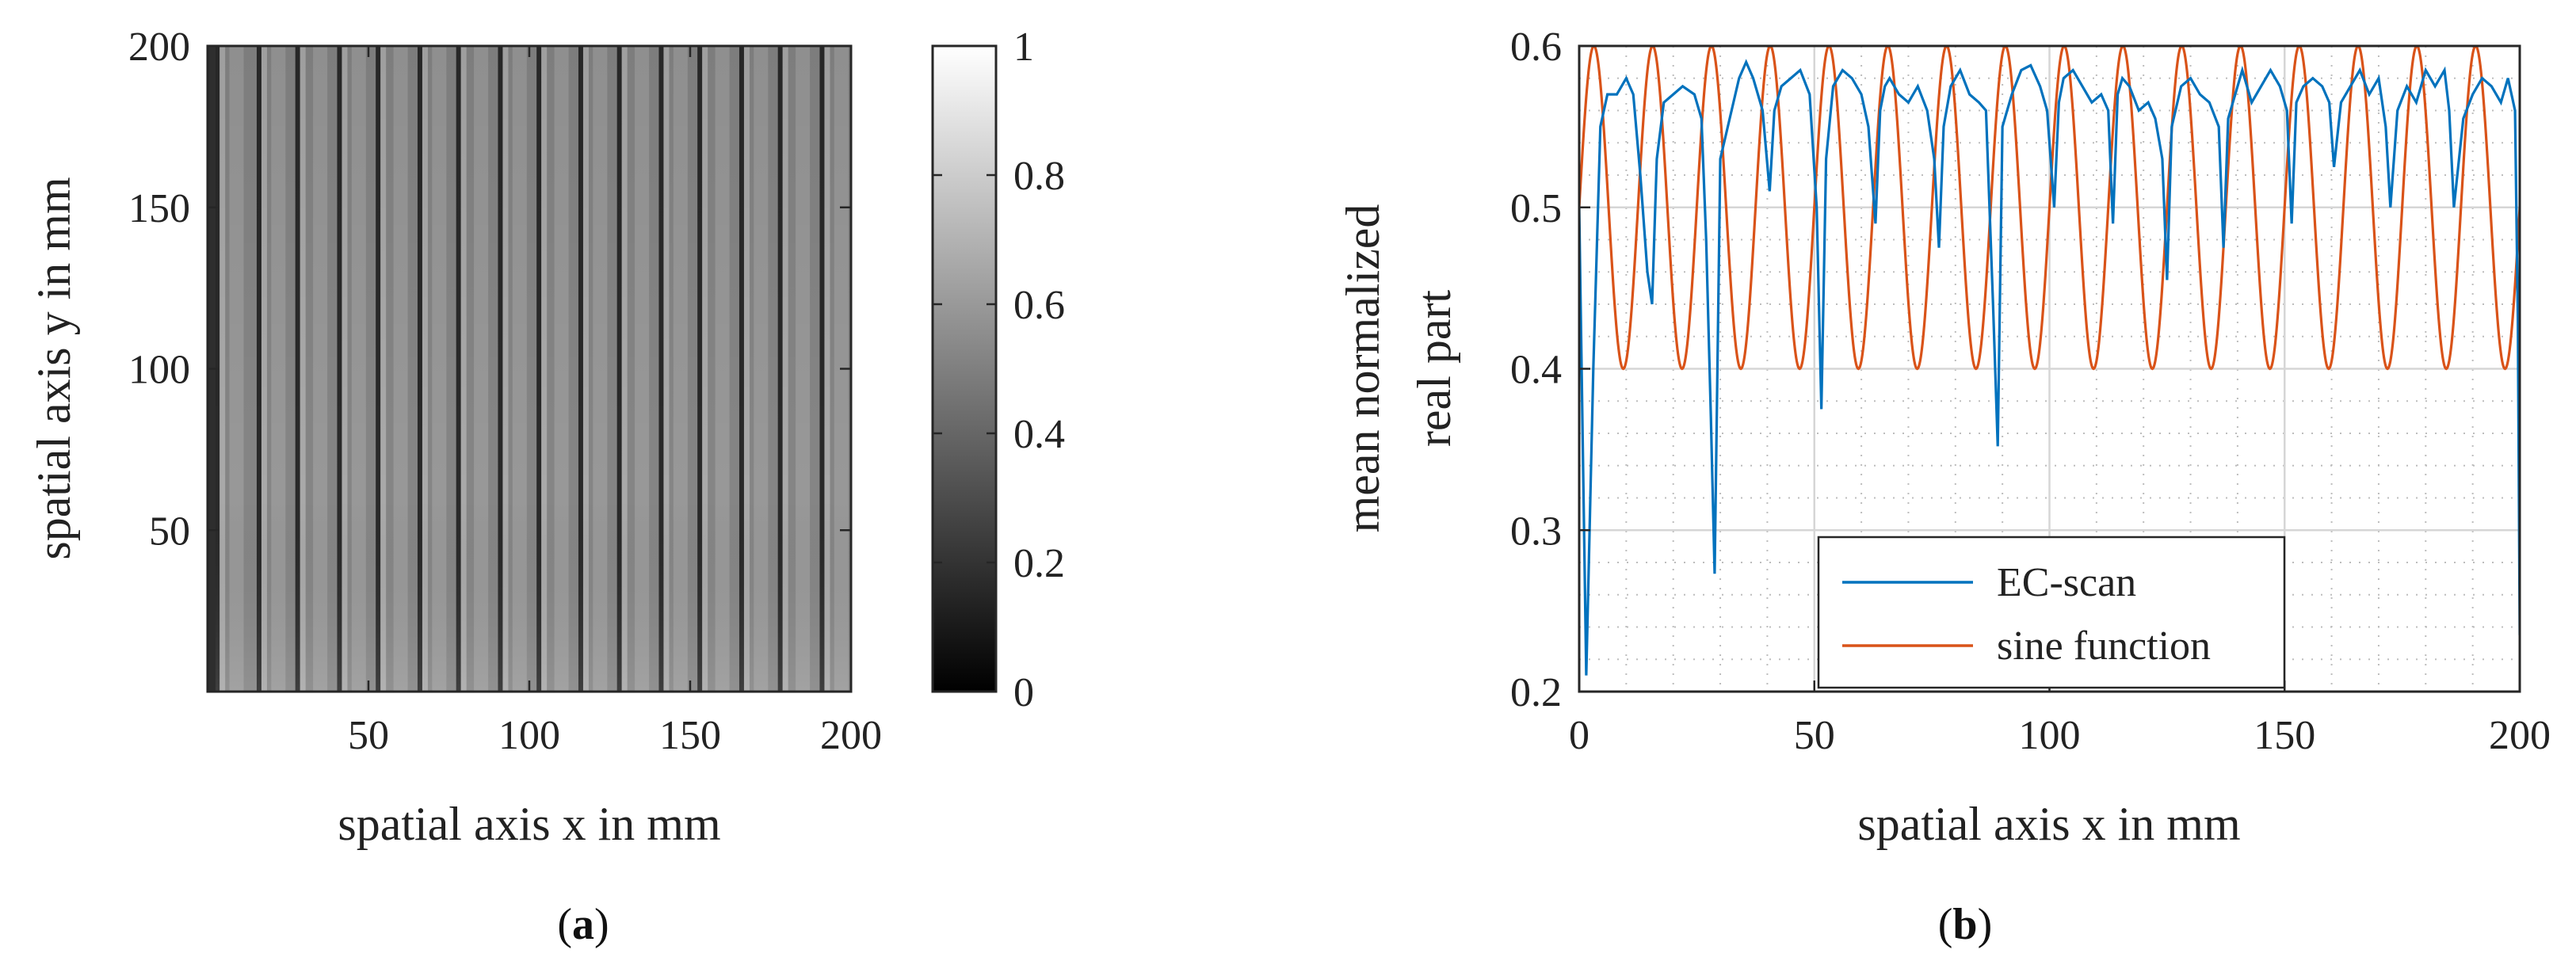  Describe the element at coordinates (2520, 736) in the screenshot. I see `line-chart-x-tick-label: 200` at that location.